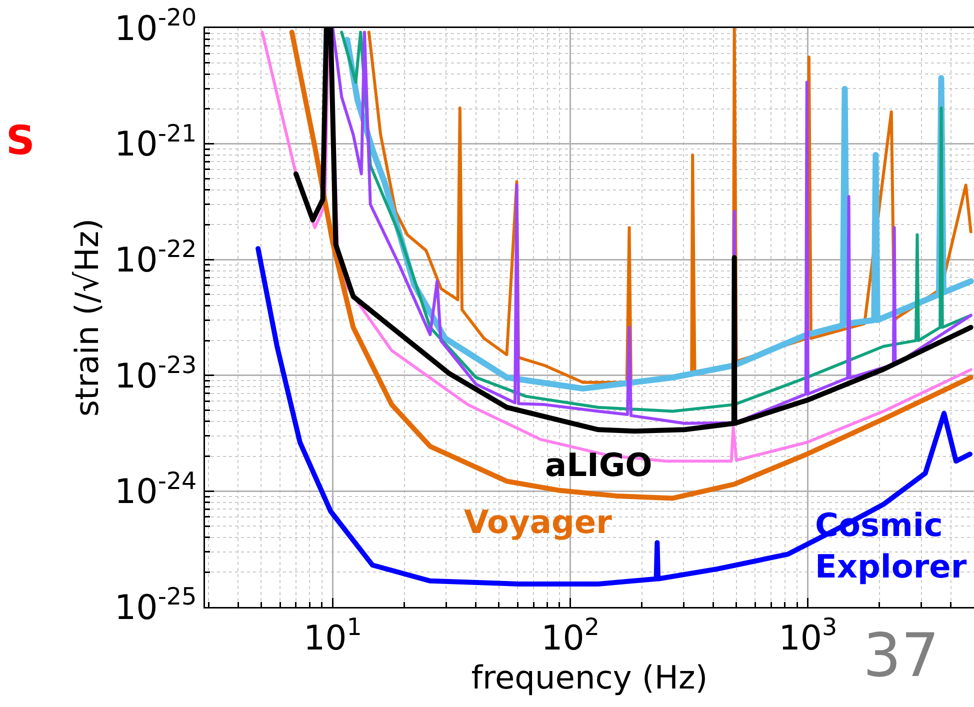 The height and width of the screenshot is (707, 974). Describe the element at coordinates (589, 677) in the screenshot. I see `x-axis-title: frequency (Hz)` at that location.